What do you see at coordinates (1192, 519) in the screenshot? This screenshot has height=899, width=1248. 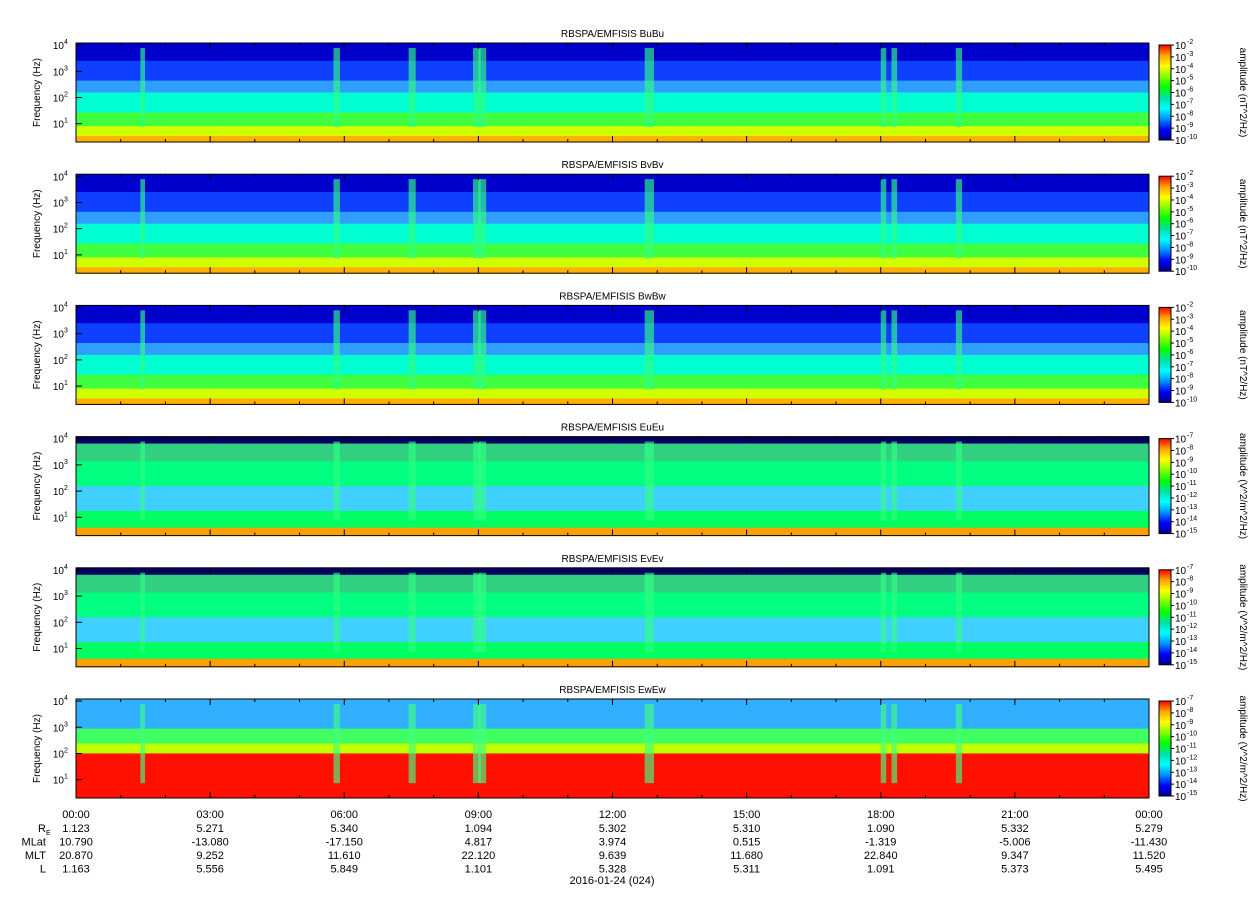 I see `colorbar-tick-exponent: -14` at bounding box center [1192, 519].